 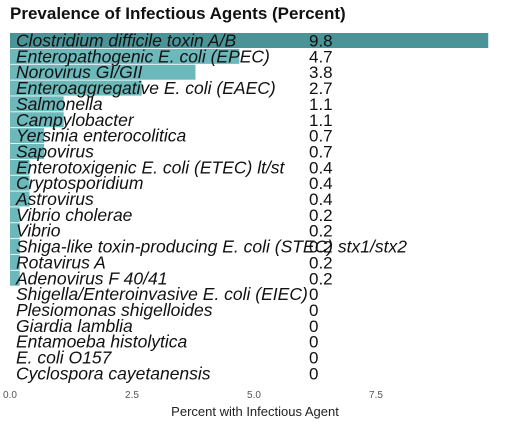 What do you see at coordinates (321, 41) in the screenshot?
I see `bar-value-label: 9.8` at bounding box center [321, 41].